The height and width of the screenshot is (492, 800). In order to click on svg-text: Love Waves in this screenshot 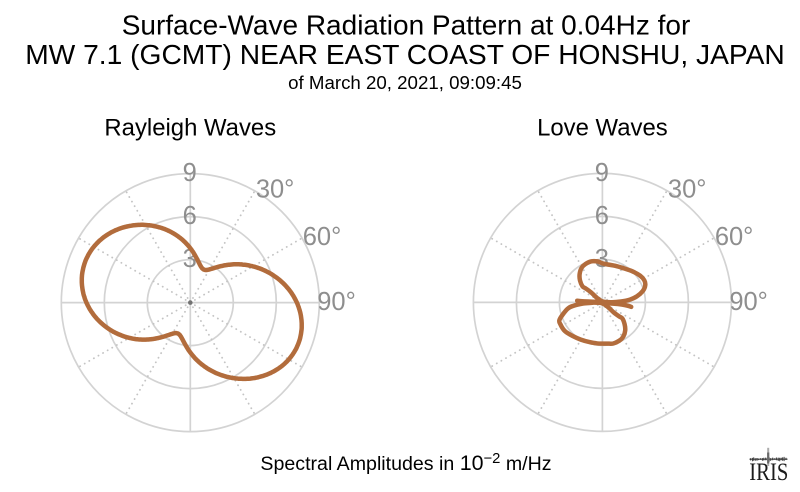, I will do `click(602, 128)`.